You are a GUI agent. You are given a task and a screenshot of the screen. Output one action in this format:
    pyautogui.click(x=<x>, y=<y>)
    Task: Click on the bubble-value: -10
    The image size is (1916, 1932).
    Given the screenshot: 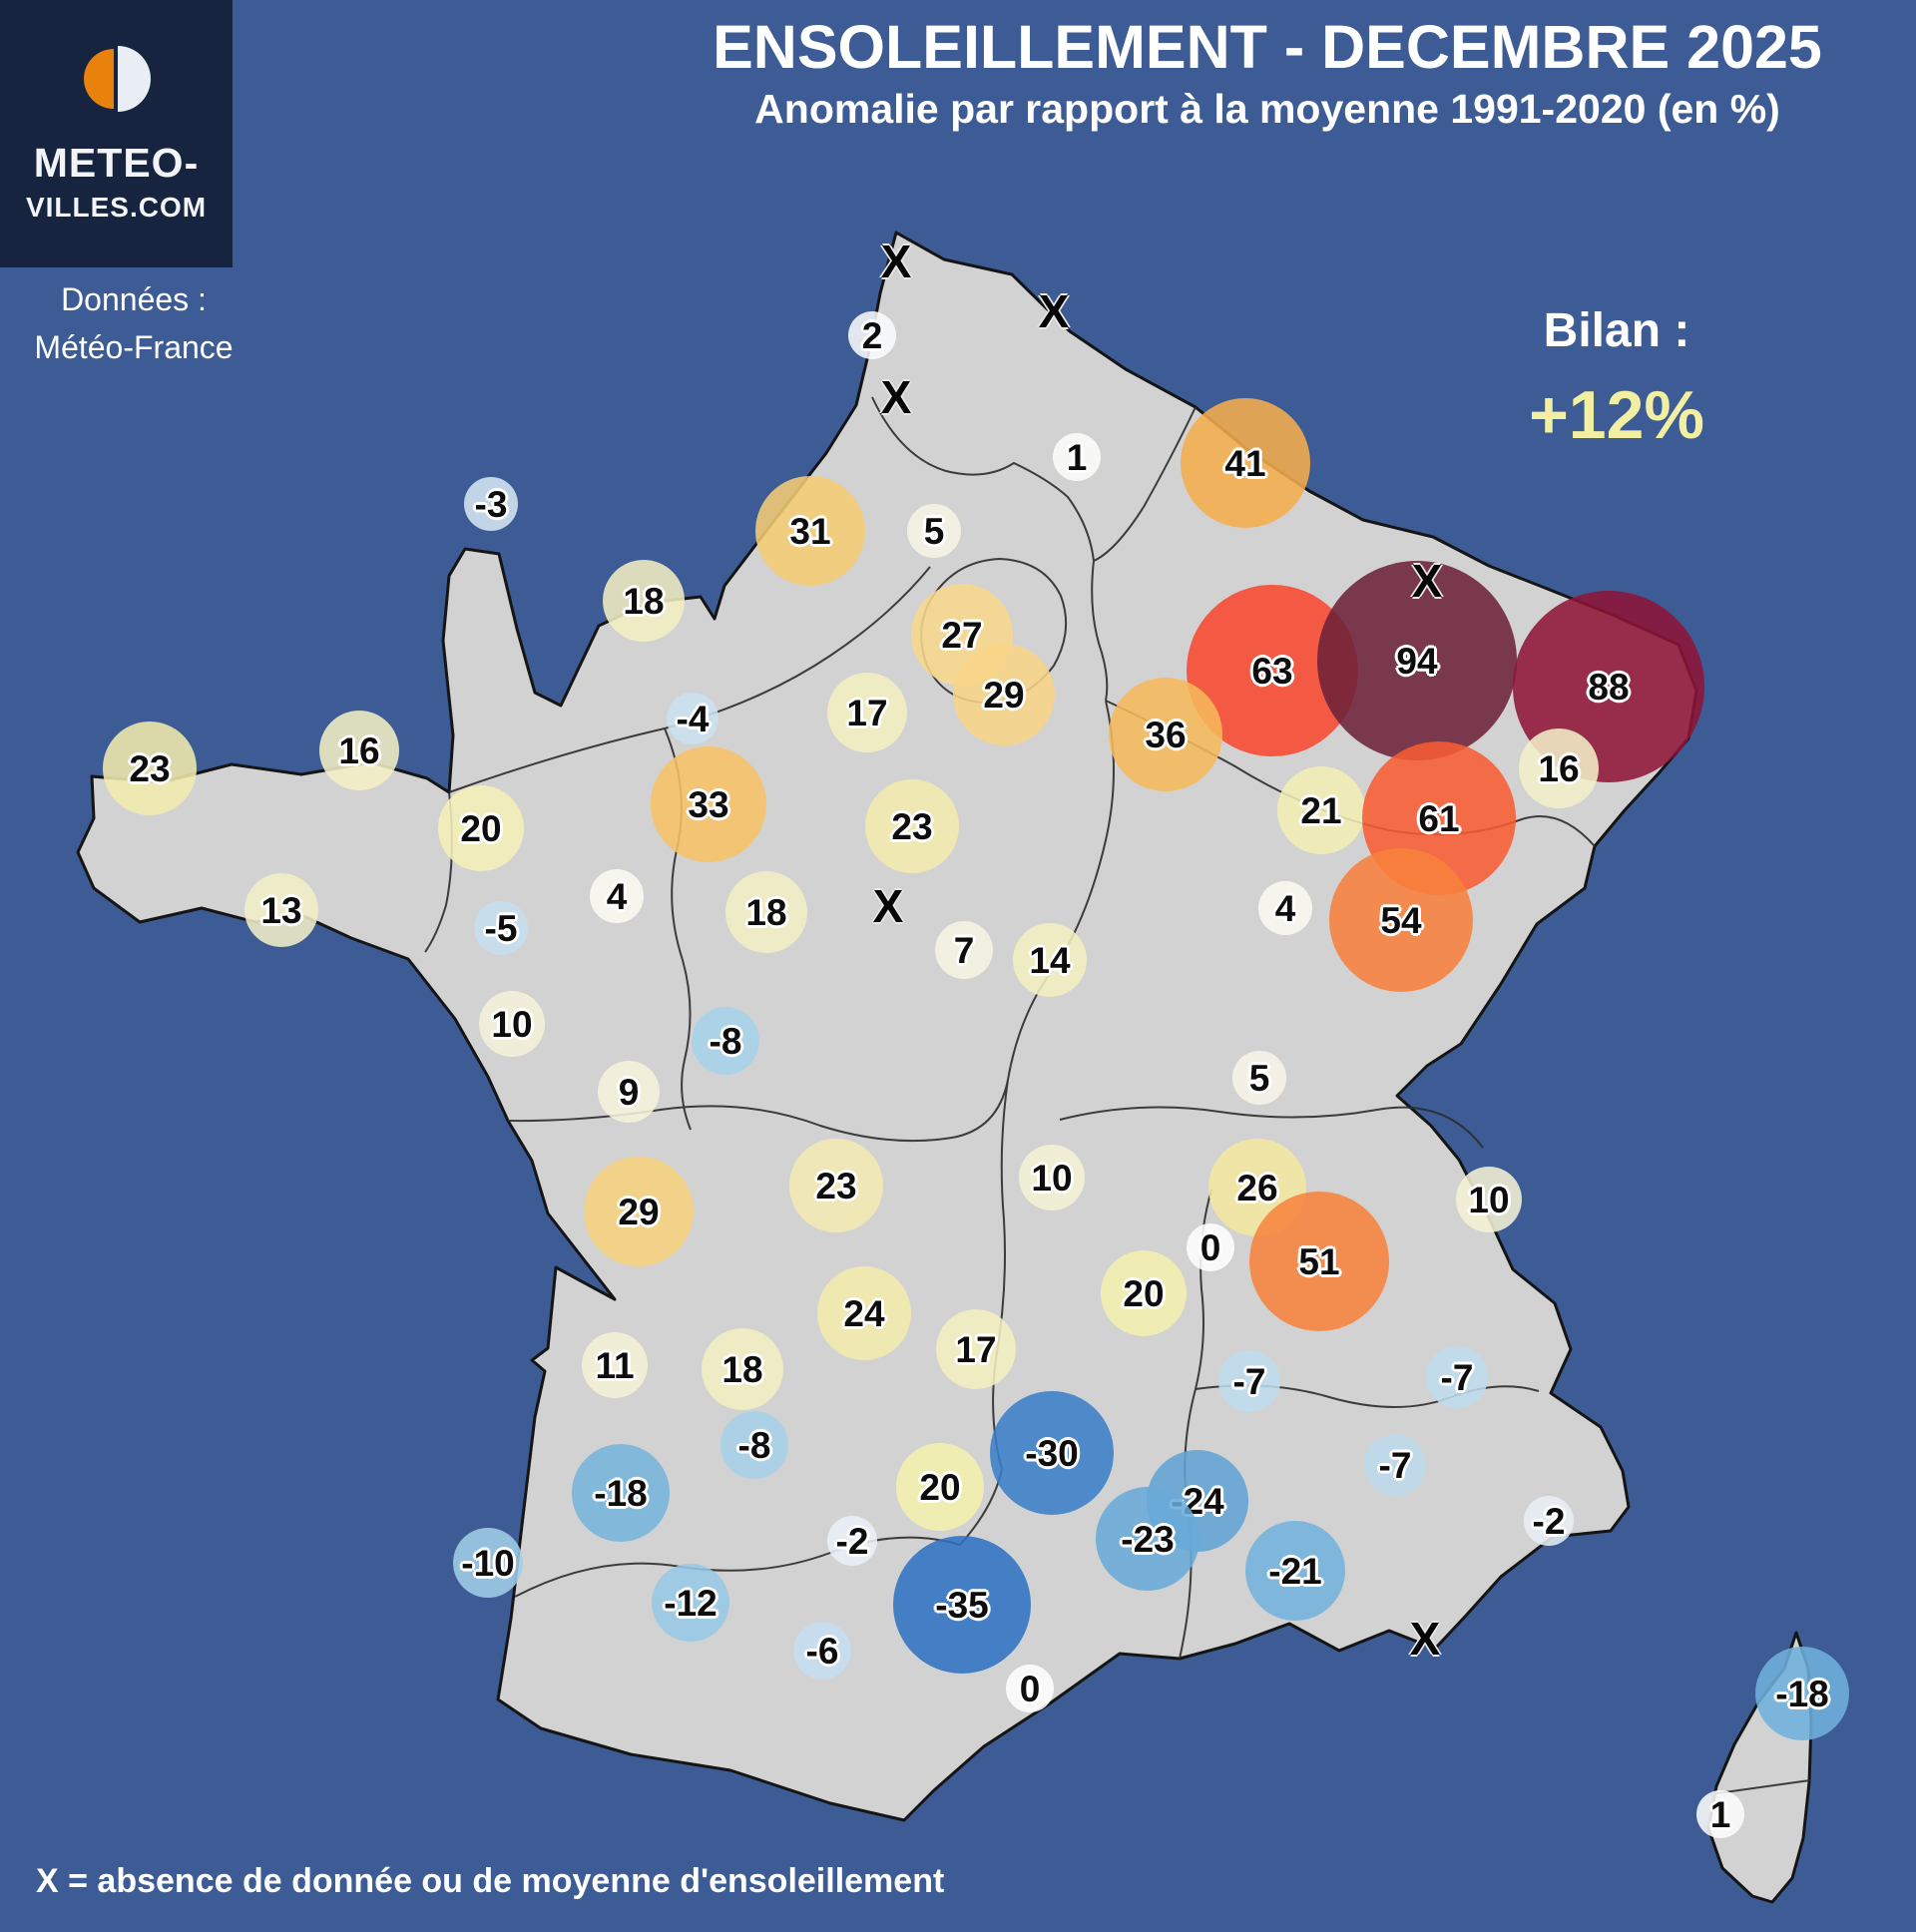 What is the action you would take?
    pyautogui.click(x=488, y=1563)
    